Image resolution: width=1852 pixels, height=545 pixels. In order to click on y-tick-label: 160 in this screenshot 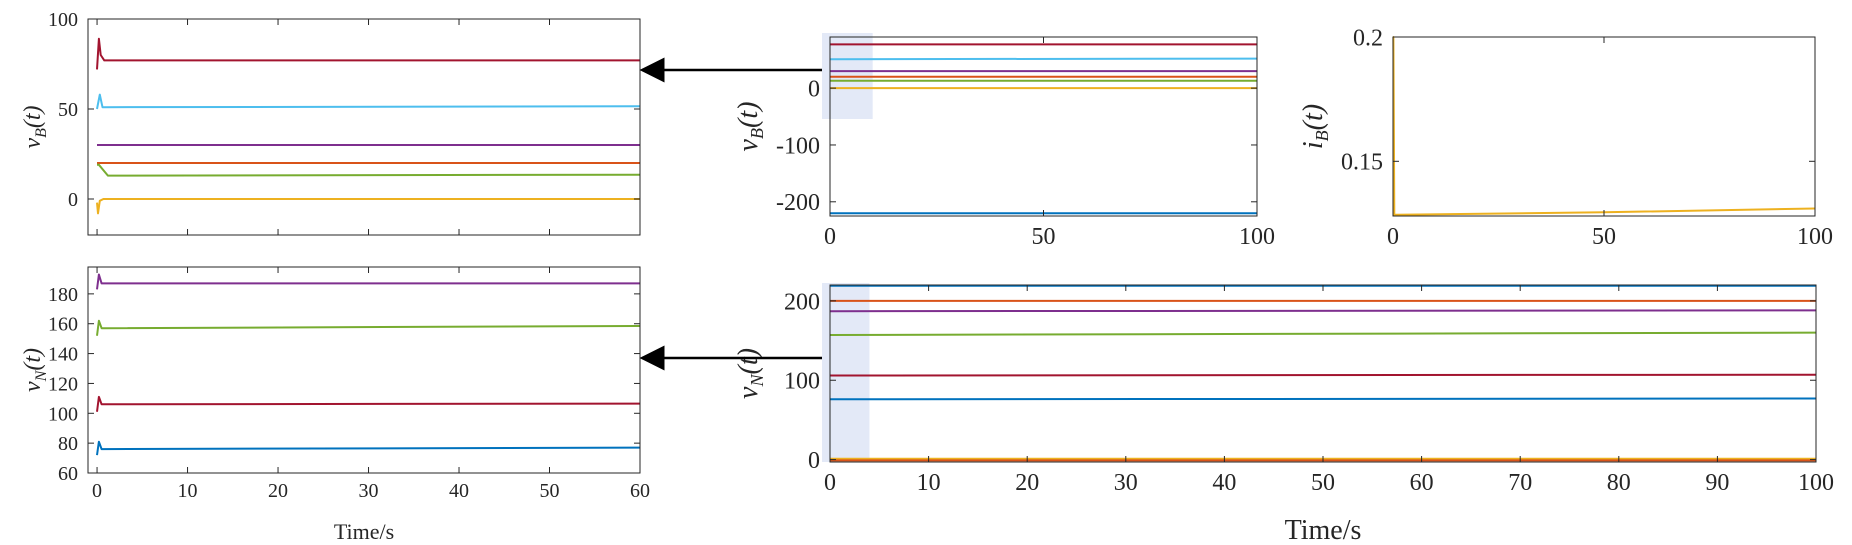, I will do `click(63, 325)`.